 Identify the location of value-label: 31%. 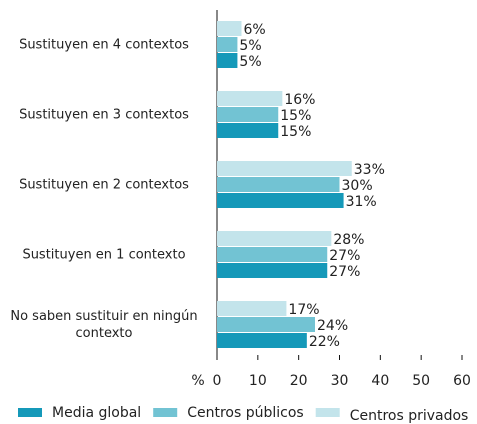
(361, 202).